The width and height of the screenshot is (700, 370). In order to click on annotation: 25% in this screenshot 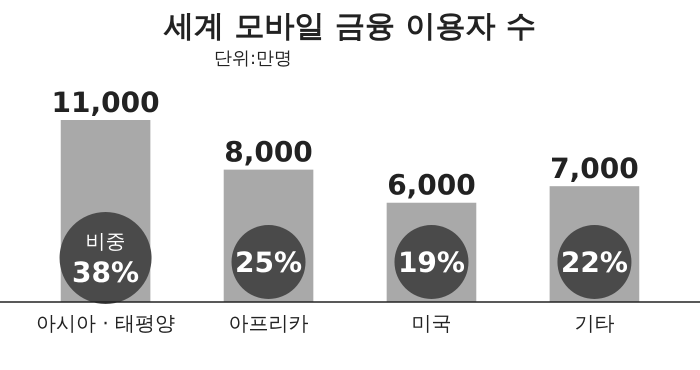, I will do `click(268, 262)`.